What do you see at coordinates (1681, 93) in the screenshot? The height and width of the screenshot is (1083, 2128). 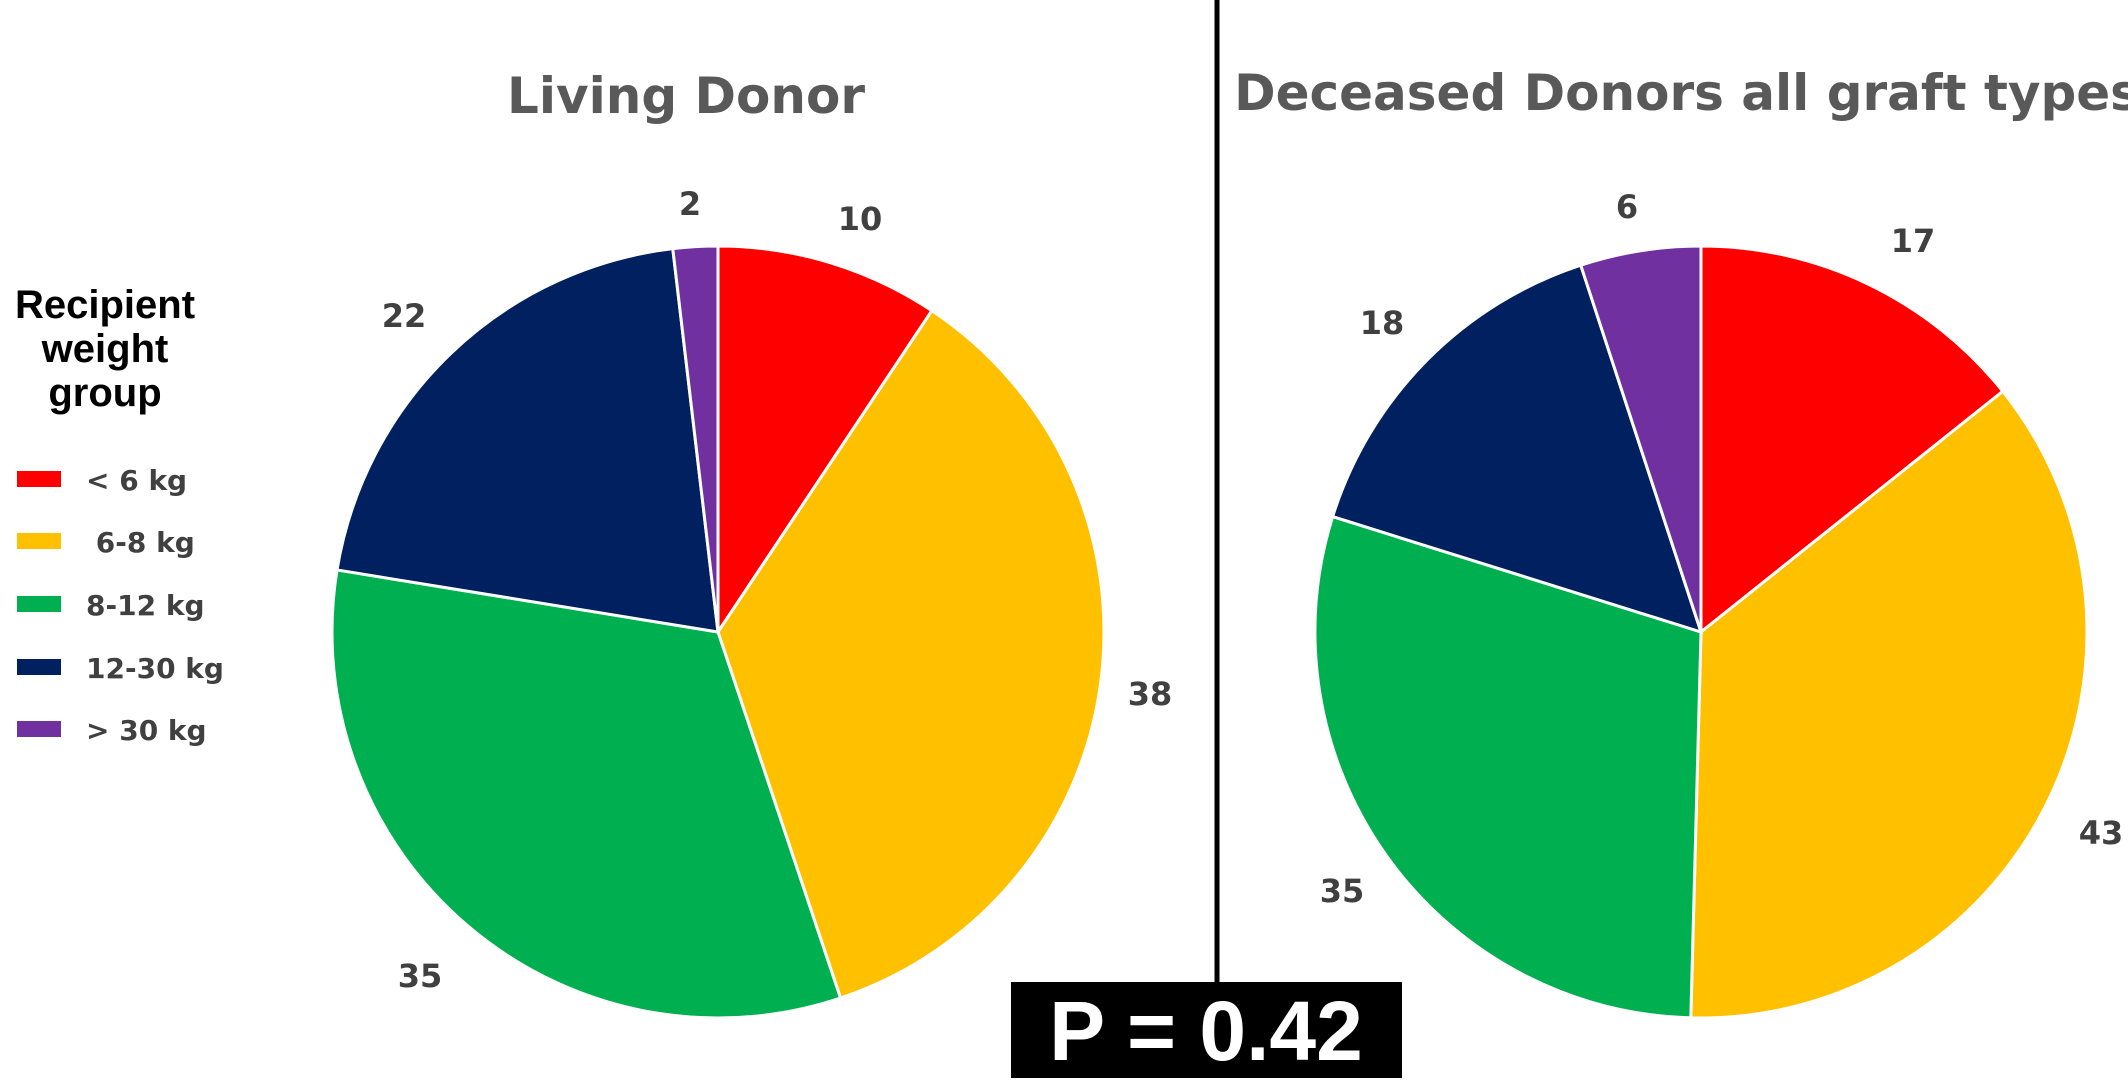 I see `chart-title-deceased-donors: Deceased Donors all graft types` at bounding box center [1681, 93].